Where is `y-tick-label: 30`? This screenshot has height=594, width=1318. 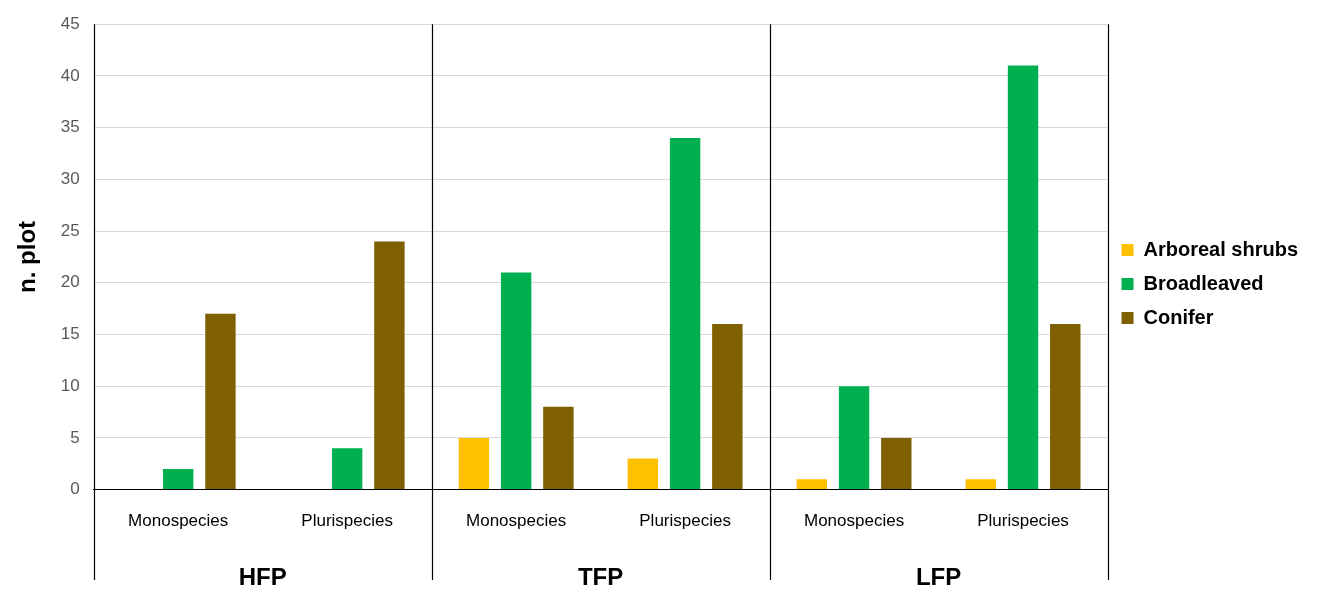 y-tick-label: 30 is located at coordinates (70, 179).